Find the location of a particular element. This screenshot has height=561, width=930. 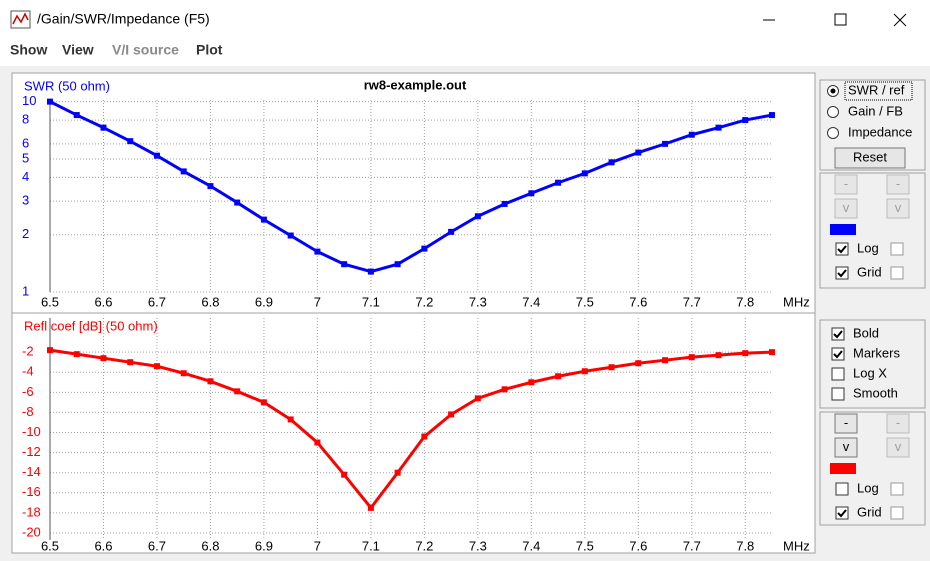

x-tick-label: 6.5 is located at coordinates (50, 545).